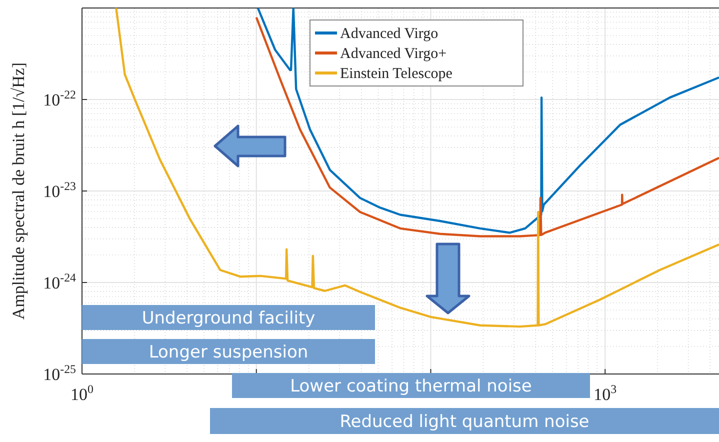 This screenshot has height=442, width=719. Describe the element at coordinates (605, 393) in the screenshot. I see `x-tick-label: 10$^{3}$` at that location.